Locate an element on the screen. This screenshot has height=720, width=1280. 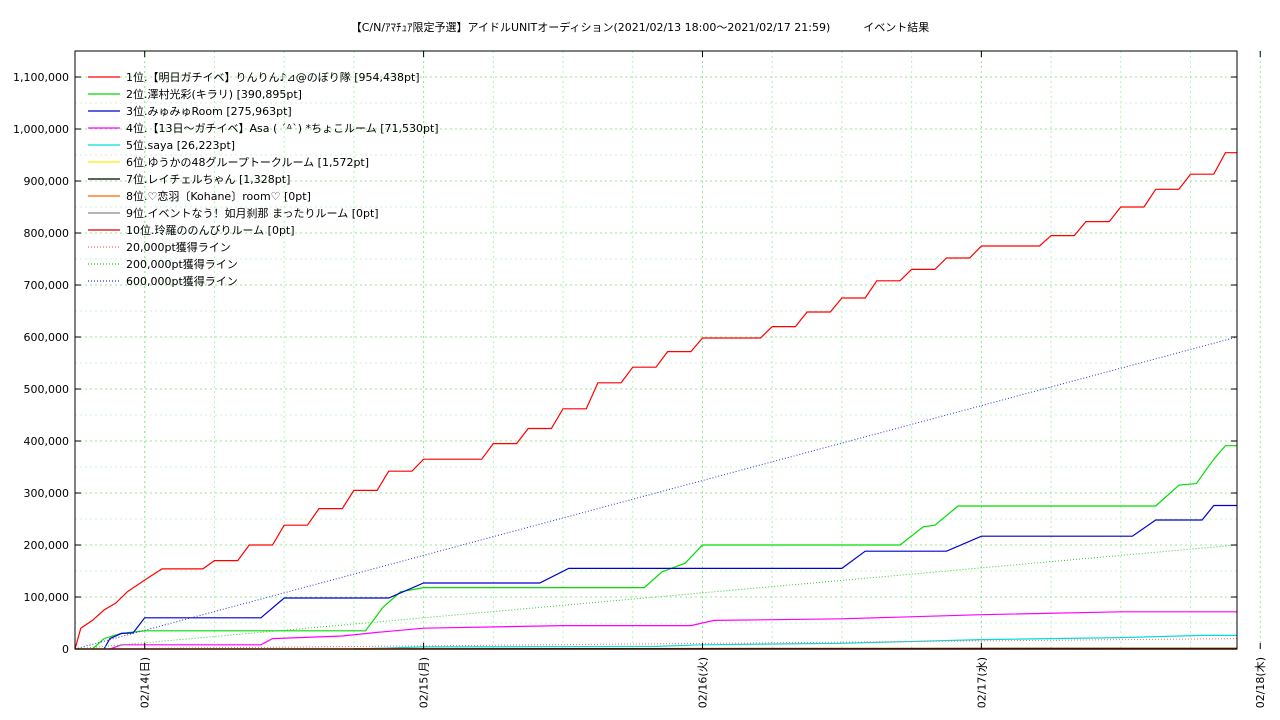
y-tick-label: 0 is located at coordinates (65, 649).